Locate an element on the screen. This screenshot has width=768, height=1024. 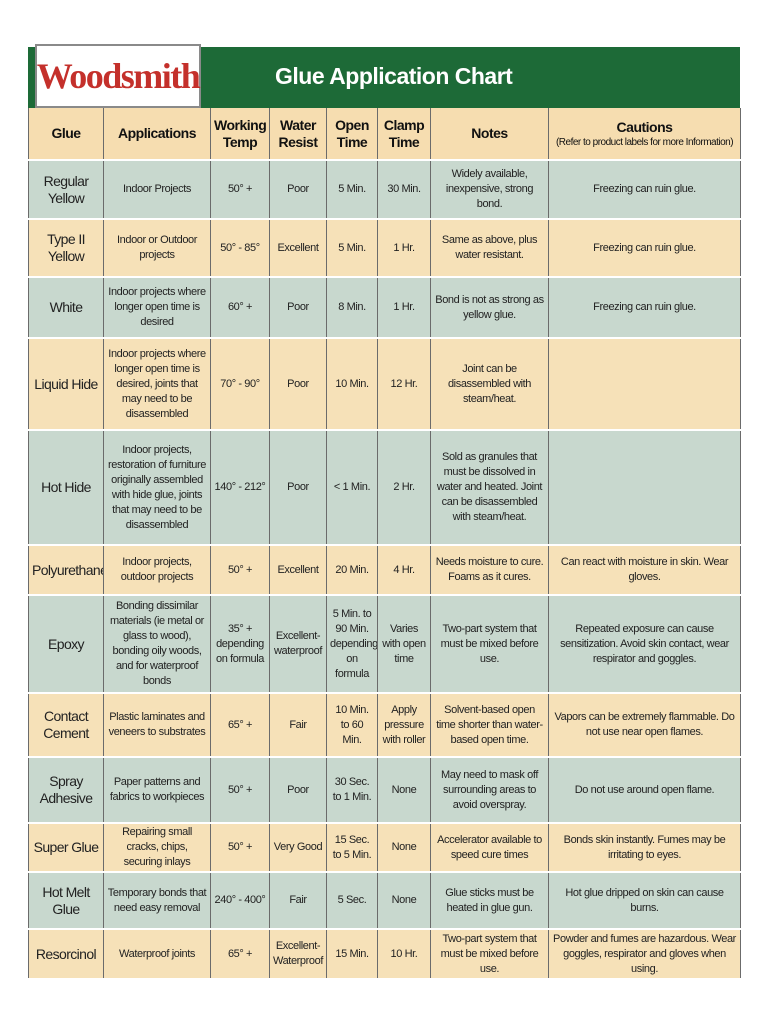
table-cell: Contact Cement is located at coordinates (66, 725).